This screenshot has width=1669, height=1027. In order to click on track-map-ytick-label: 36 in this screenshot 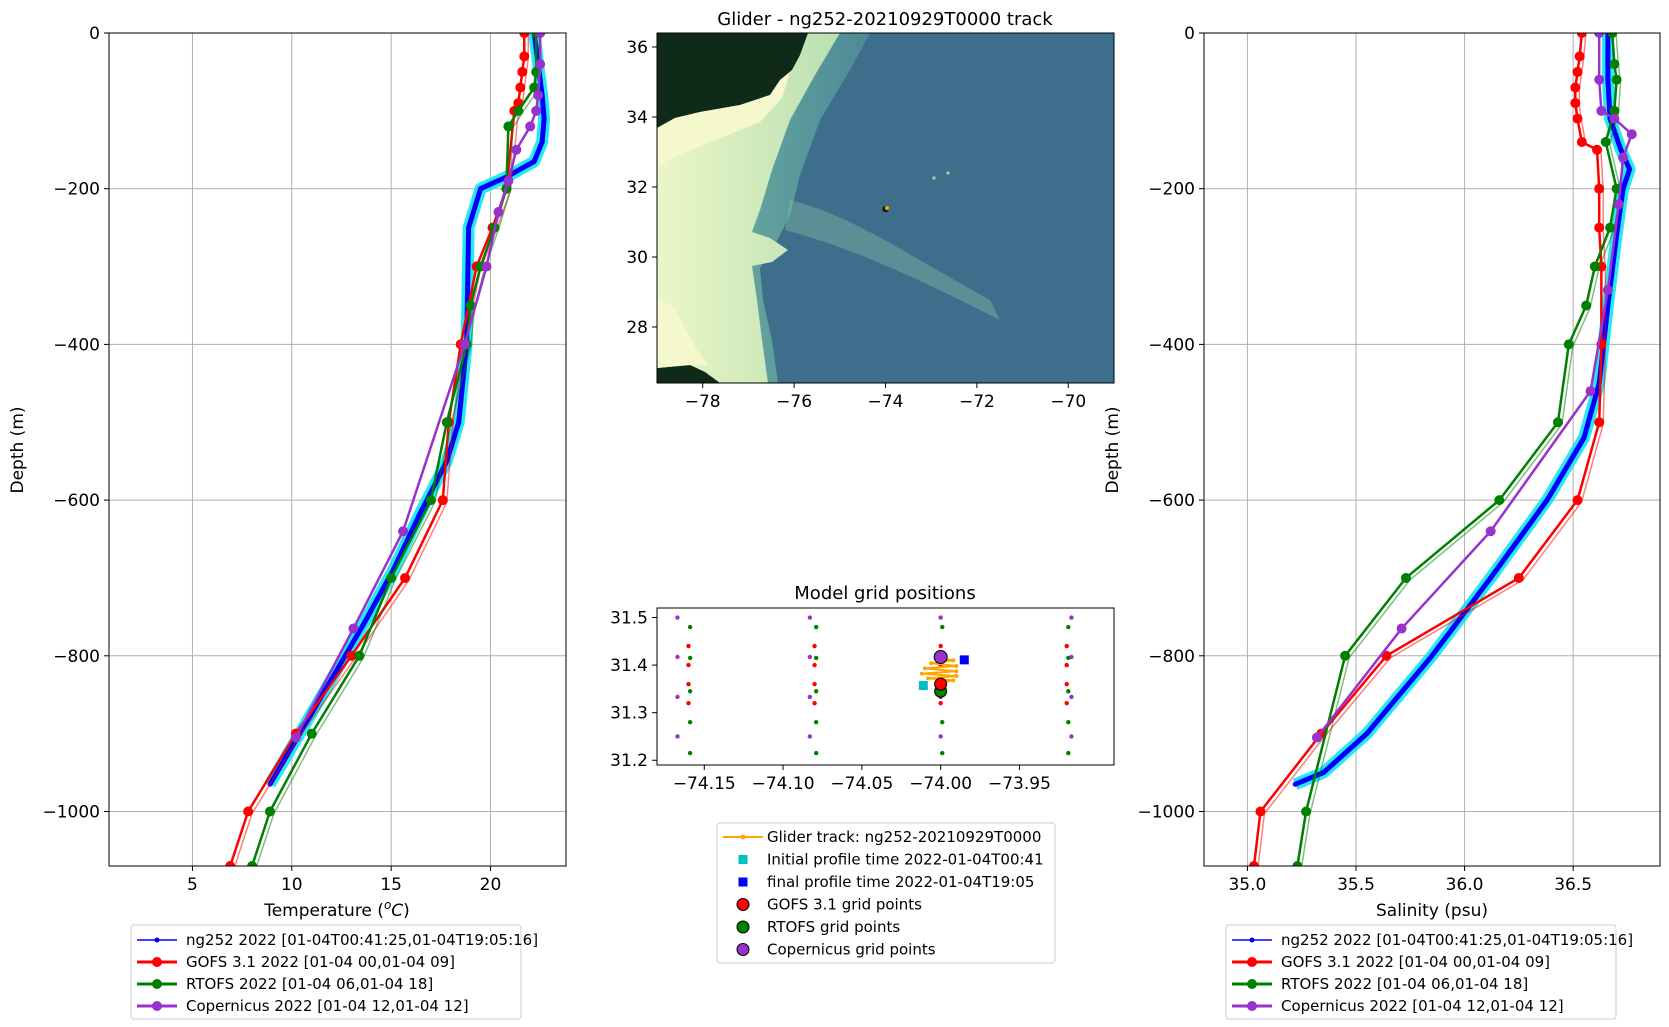, I will do `click(637, 48)`.